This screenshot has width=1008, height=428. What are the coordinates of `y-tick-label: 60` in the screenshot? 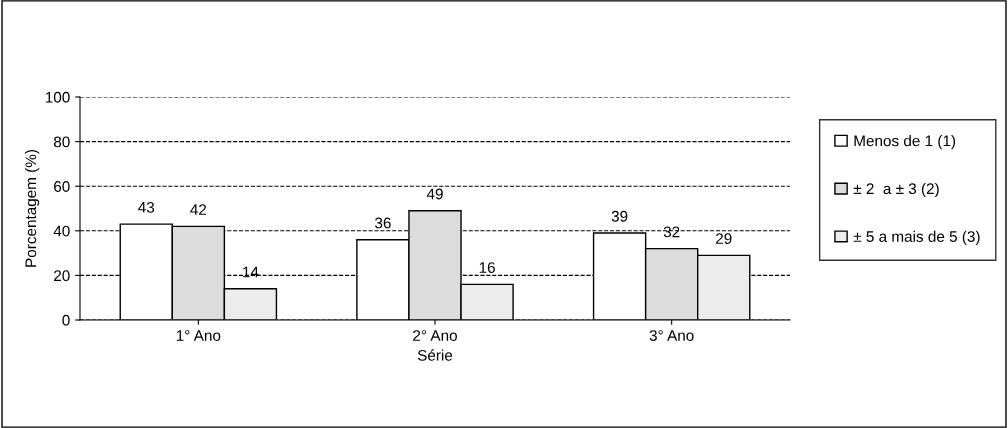 It's located at (62, 186).